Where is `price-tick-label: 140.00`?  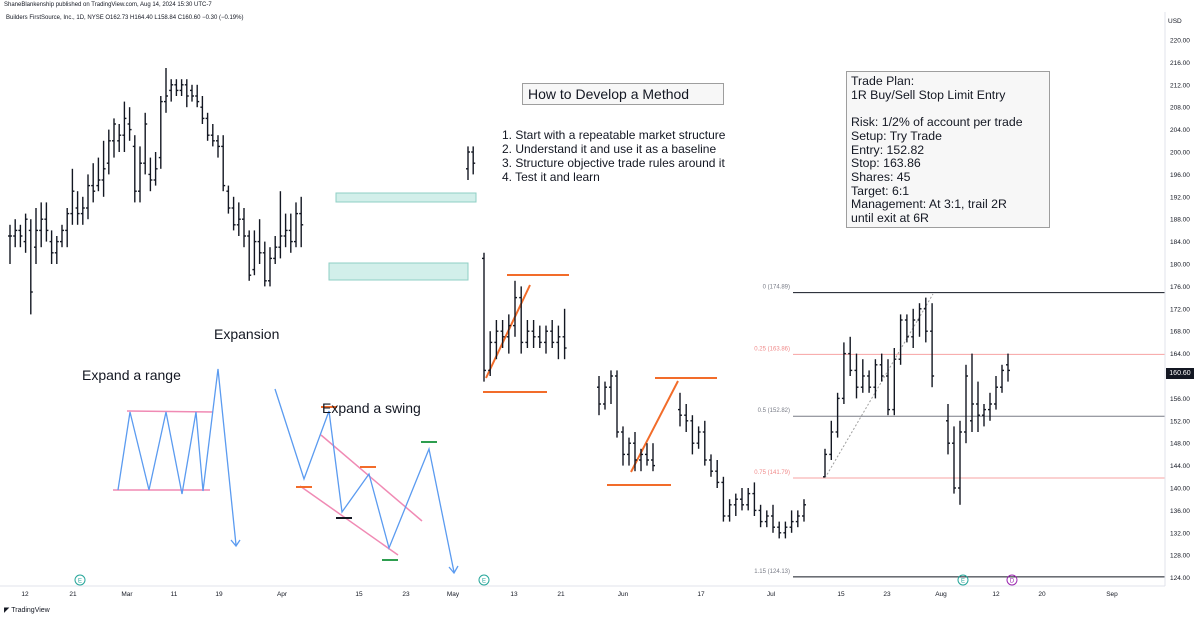 price-tick-label: 140.00 is located at coordinates (1180, 489).